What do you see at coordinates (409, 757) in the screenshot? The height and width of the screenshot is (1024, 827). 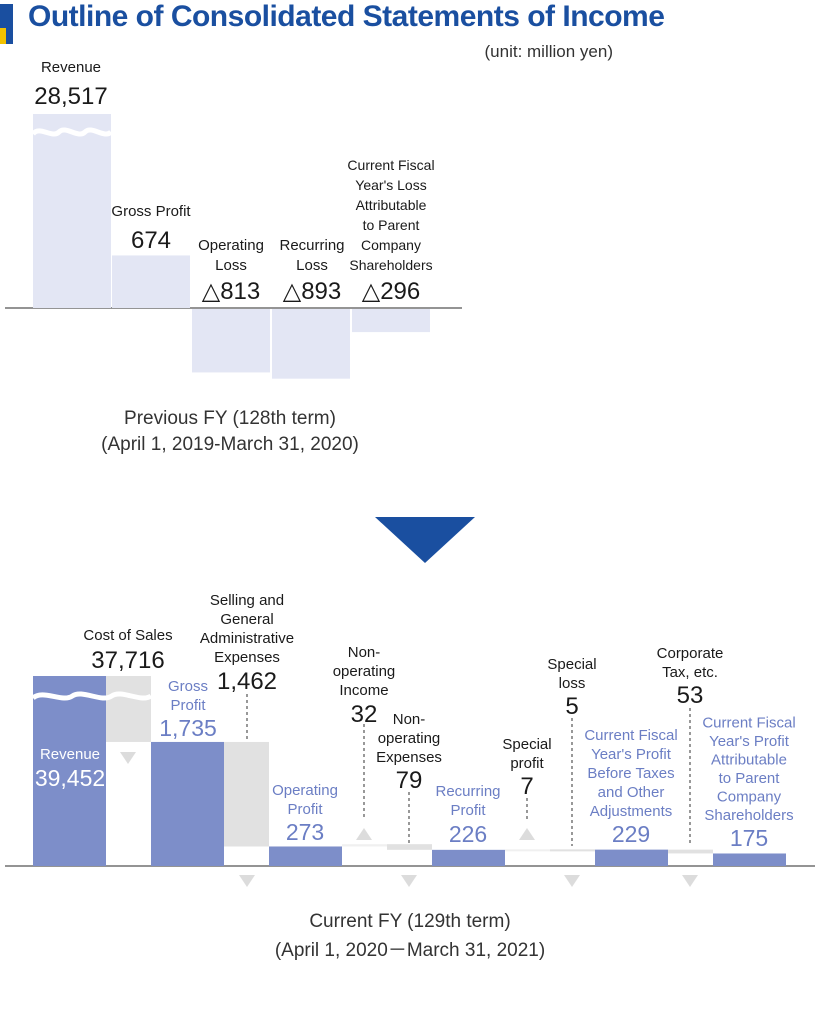 I see `curr-label-nonop-expenses-line-2: Expenses` at bounding box center [409, 757].